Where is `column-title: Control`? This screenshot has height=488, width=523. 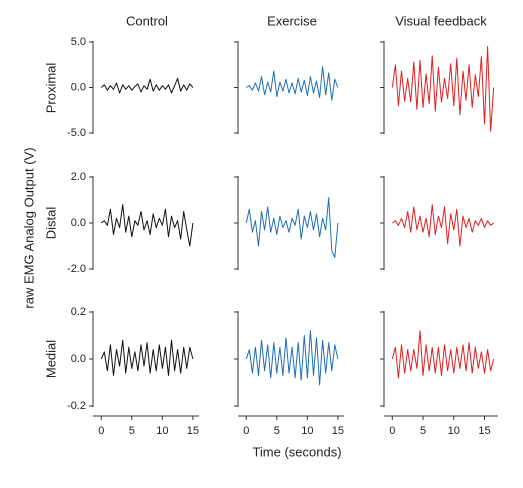
column-title: Control is located at coordinates (147, 20).